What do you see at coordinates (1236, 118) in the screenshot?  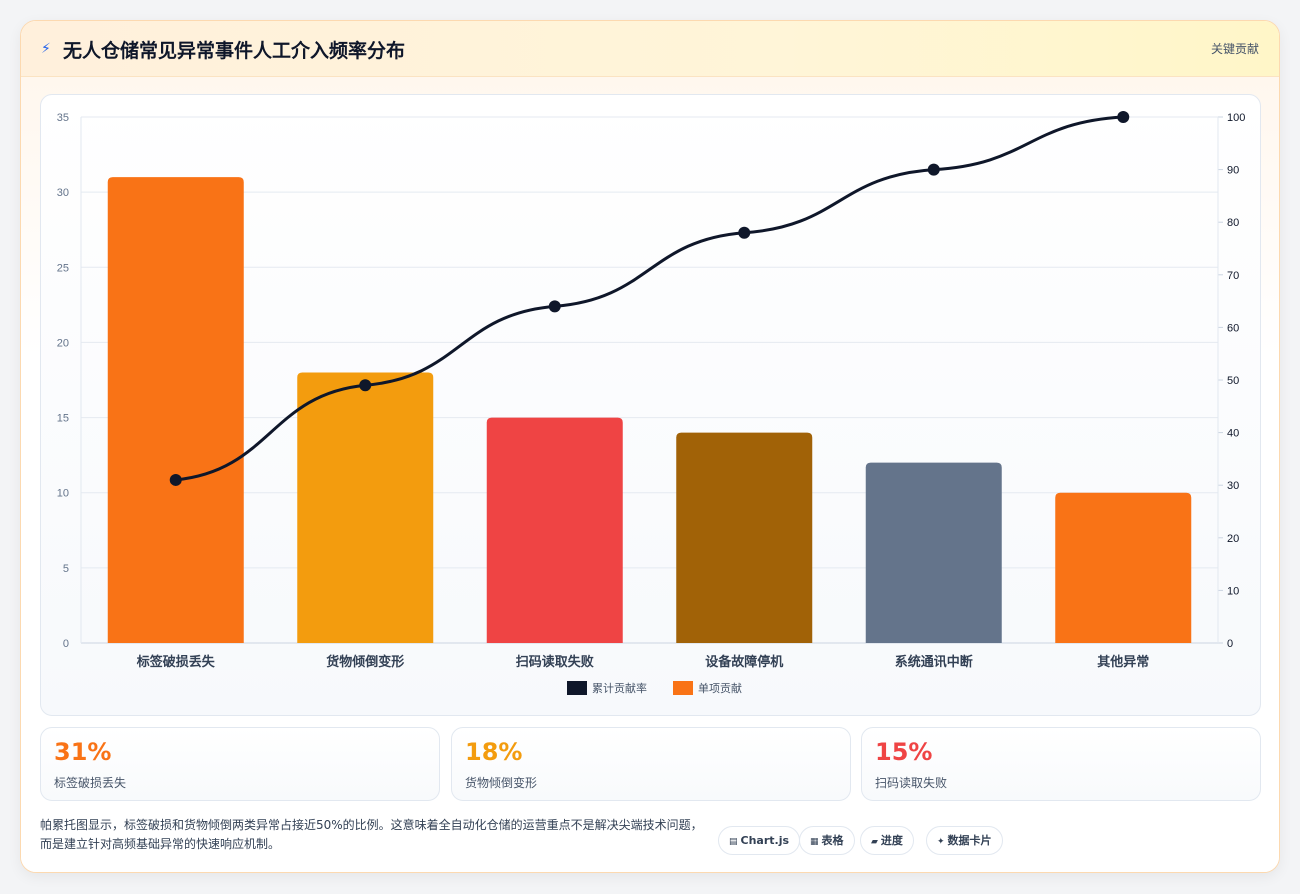 I see `y-right-tick-label: 100` at bounding box center [1236, 118].